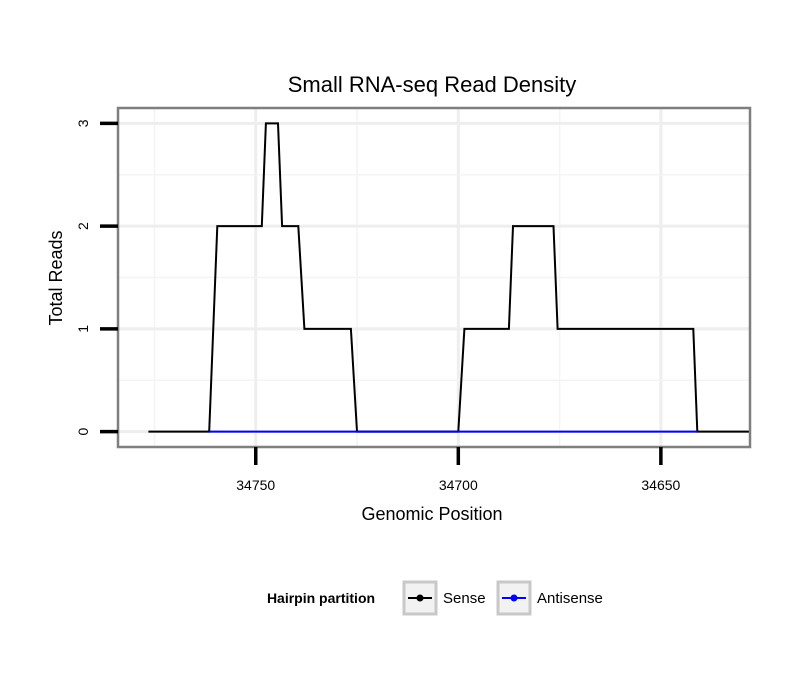 The image size is (810, 690). Describe the element at coordinates (255, 485) in the screenshot. I see `x-tick-label: 34750` at that location.